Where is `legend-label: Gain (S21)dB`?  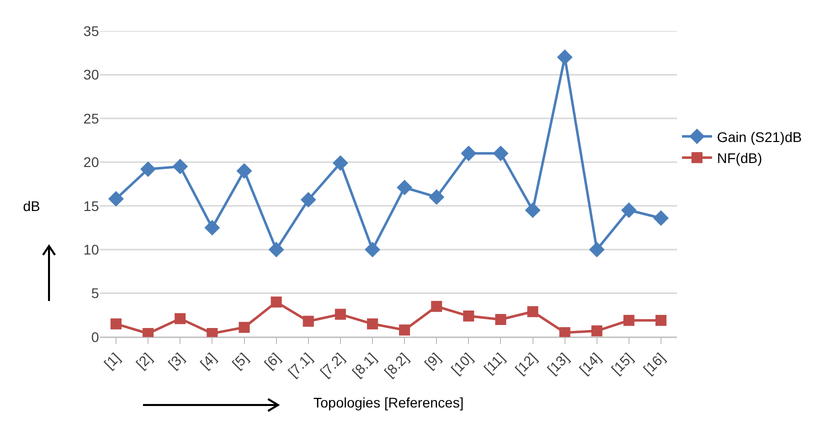
legend-label: Gain (S21)dB is located at coordinates (759, 136).